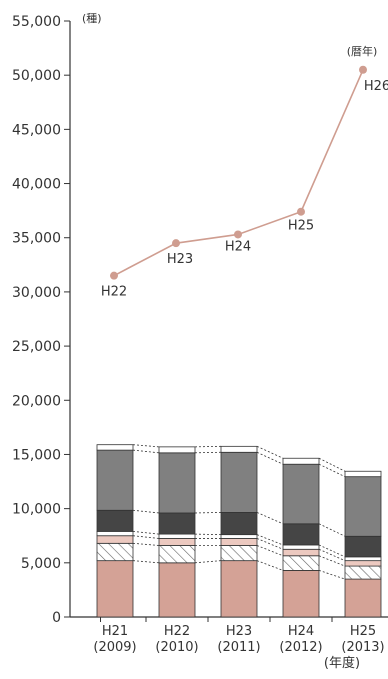 This screenshot has width=388, height=679. What do you see at coordinates (56, 618) in the screenshot?
I see `y-tick-label: 0` at bounding box center [56, 618].